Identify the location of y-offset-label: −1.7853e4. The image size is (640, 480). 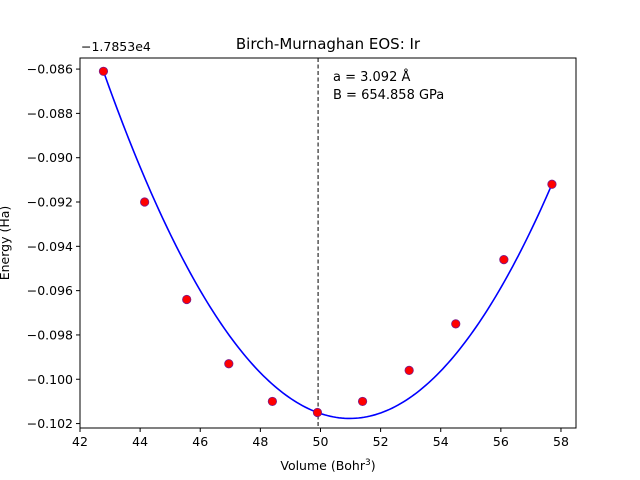
(116, 46).